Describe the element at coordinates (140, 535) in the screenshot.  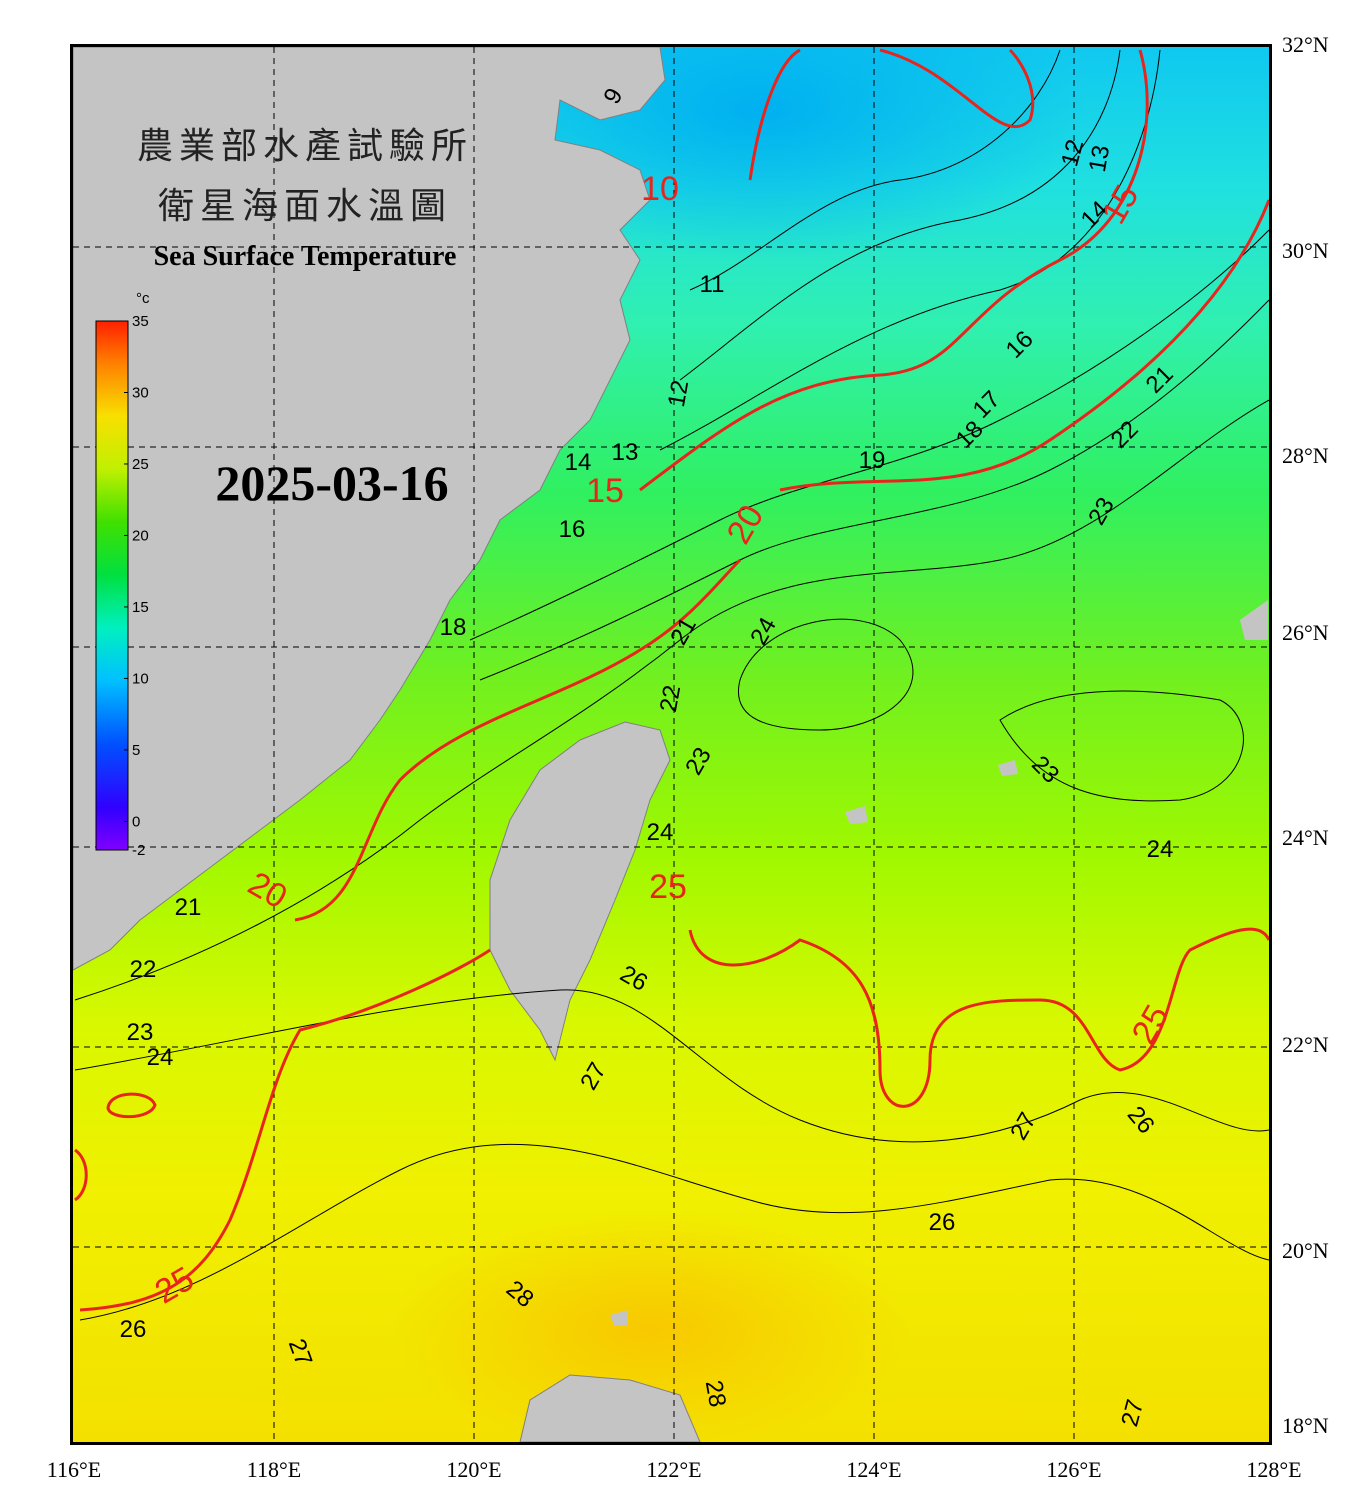
I see `colorbar-tick-label: 20` at that location.